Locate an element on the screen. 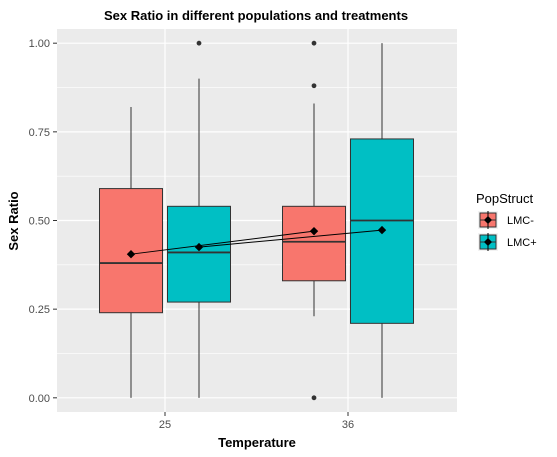 The image size is (557, 457). x-tick-label: 25 is located at coordinates (165, 425).